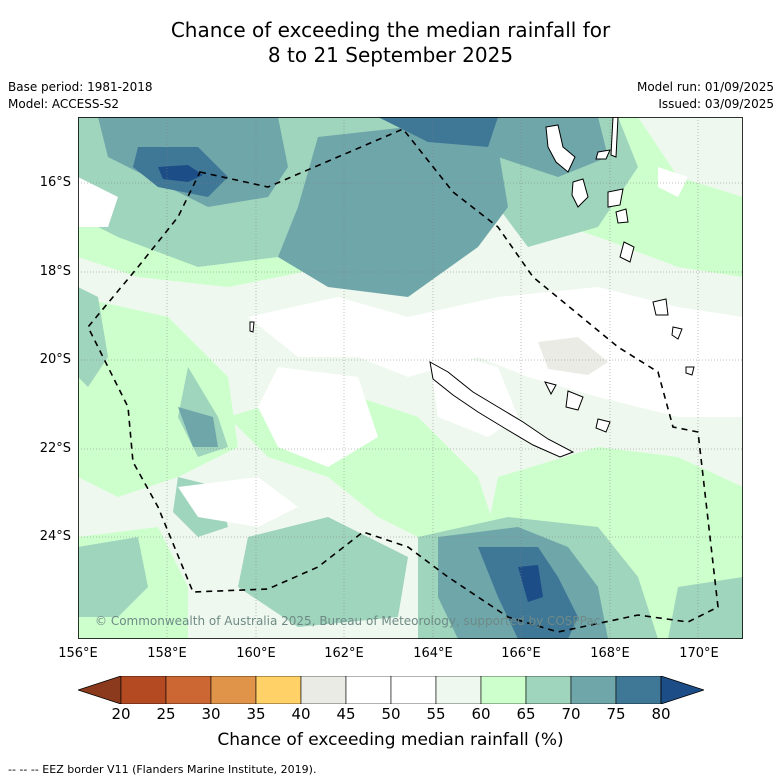 This screenshot has width=781, height=781. Describe the element at coordinates (80, 87) in the screenshot. I see `base-period: Base period: 1981-2018` at that location.